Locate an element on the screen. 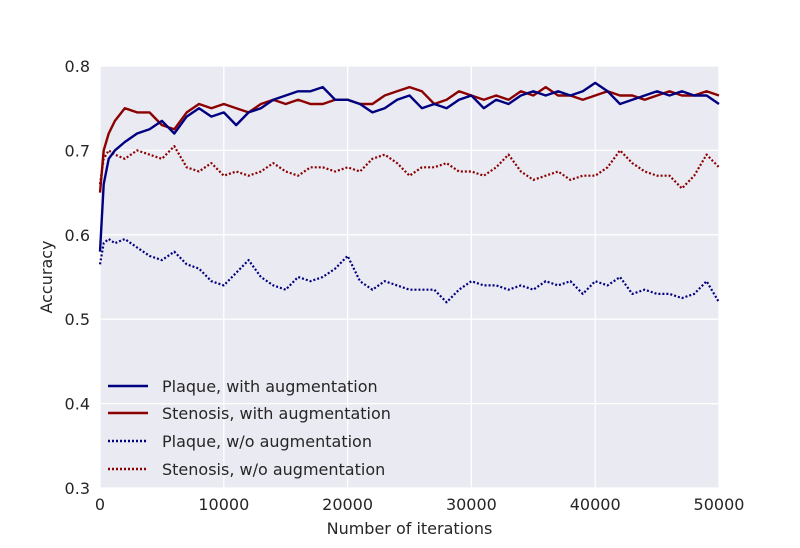  x-tick-label: 20000 is located at coordinates (347, 504).